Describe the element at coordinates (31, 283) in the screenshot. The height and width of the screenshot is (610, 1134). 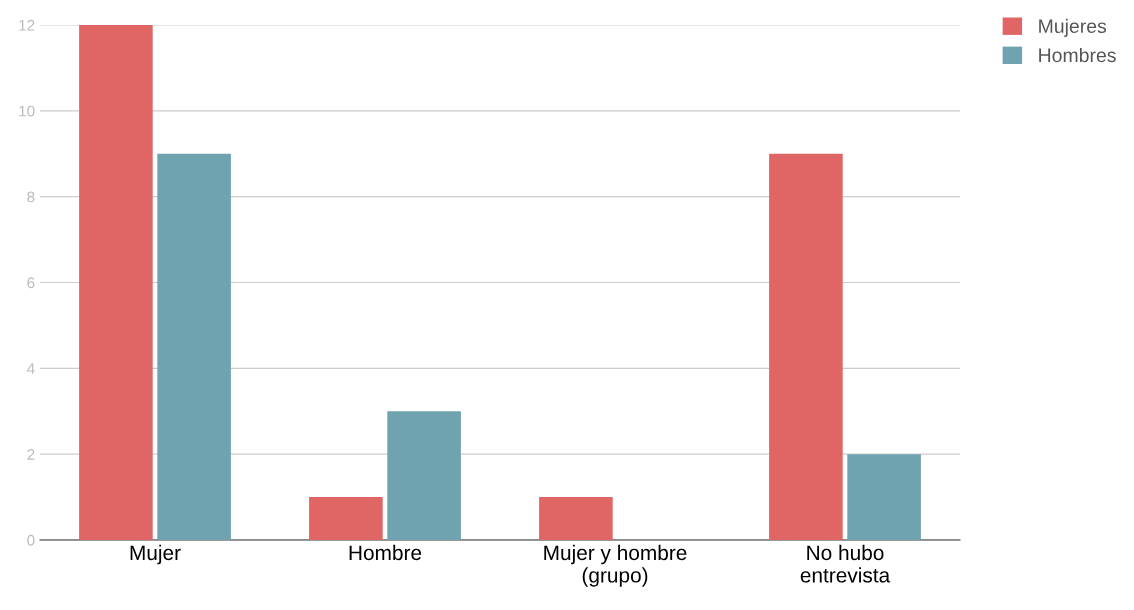
I see `y-tick-label: 6` at that location.